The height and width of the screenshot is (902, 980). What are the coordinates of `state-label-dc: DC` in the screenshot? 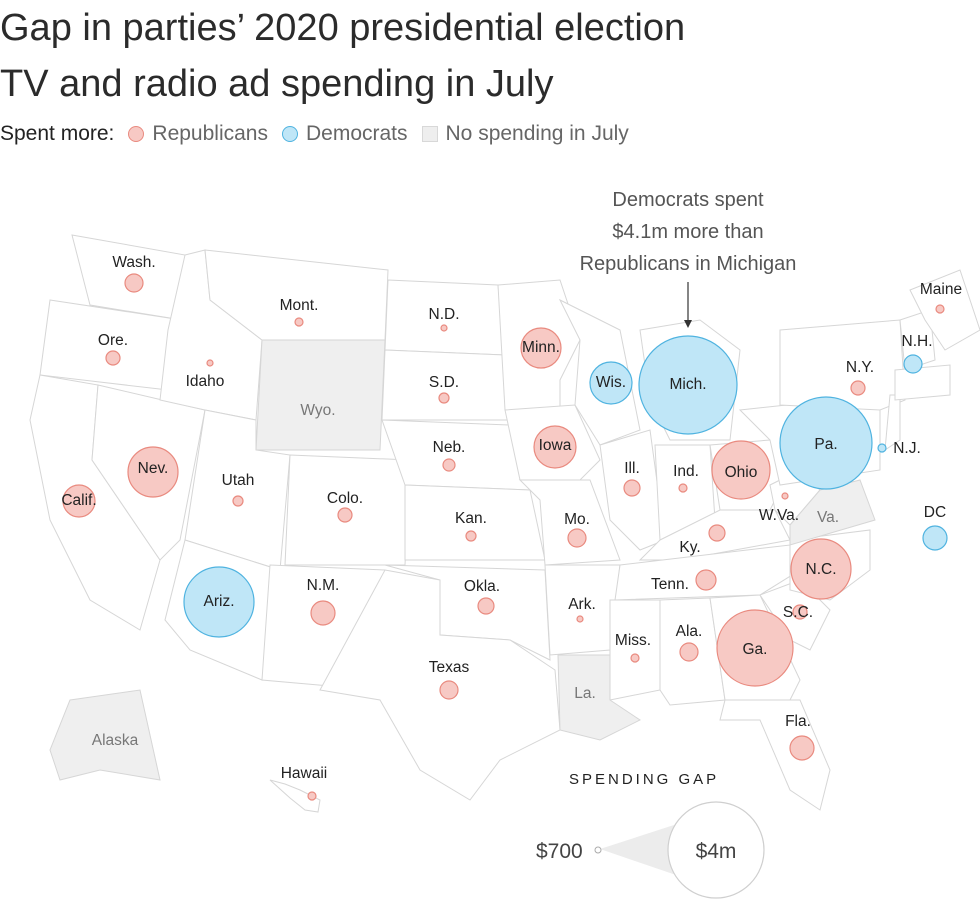 It's located at (935, 512).